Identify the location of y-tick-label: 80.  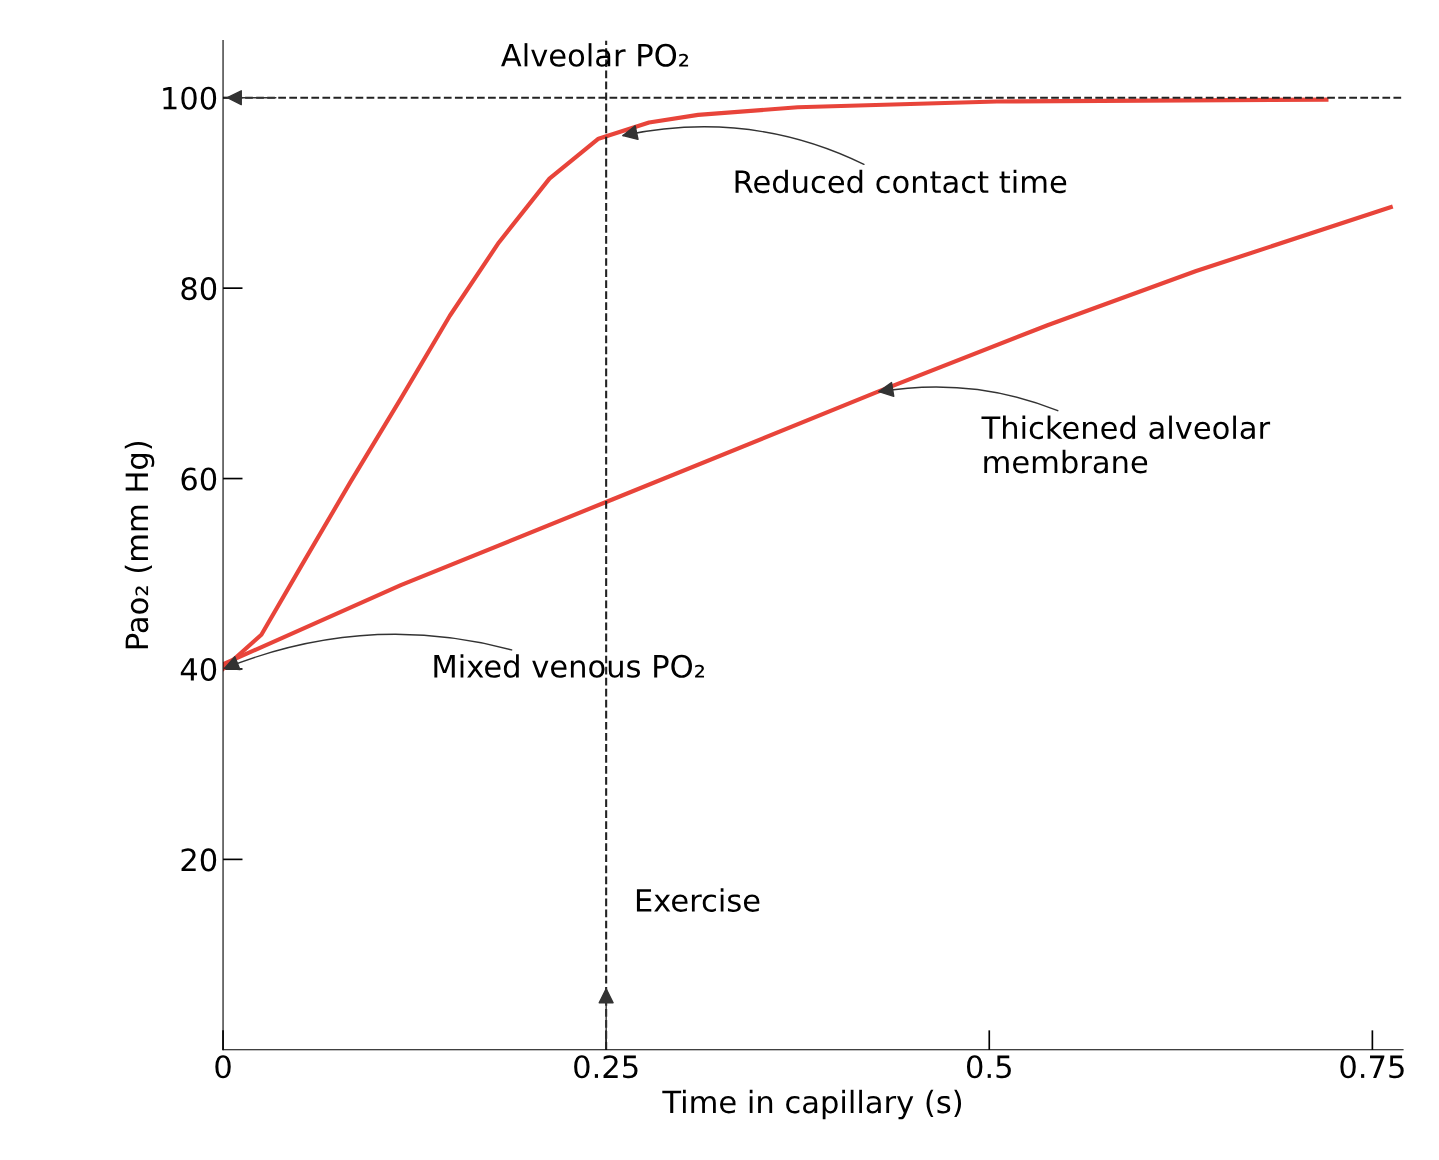
(199, 289).